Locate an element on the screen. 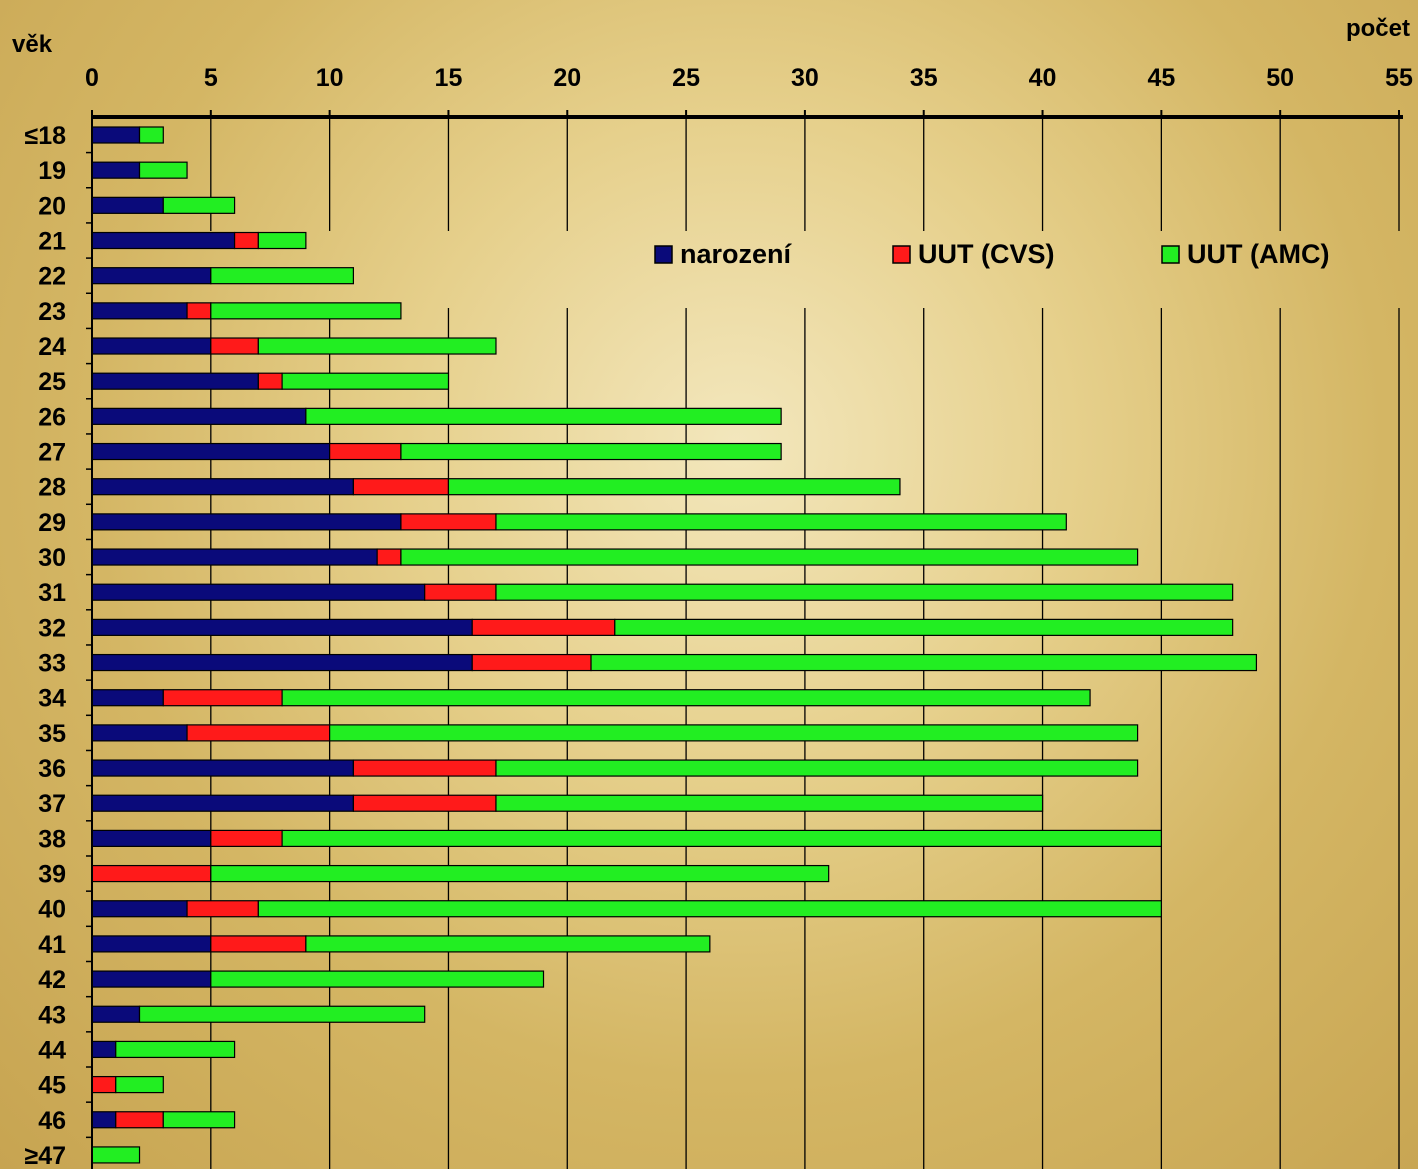  category-label: 19 is located at coordinates (52, 171).